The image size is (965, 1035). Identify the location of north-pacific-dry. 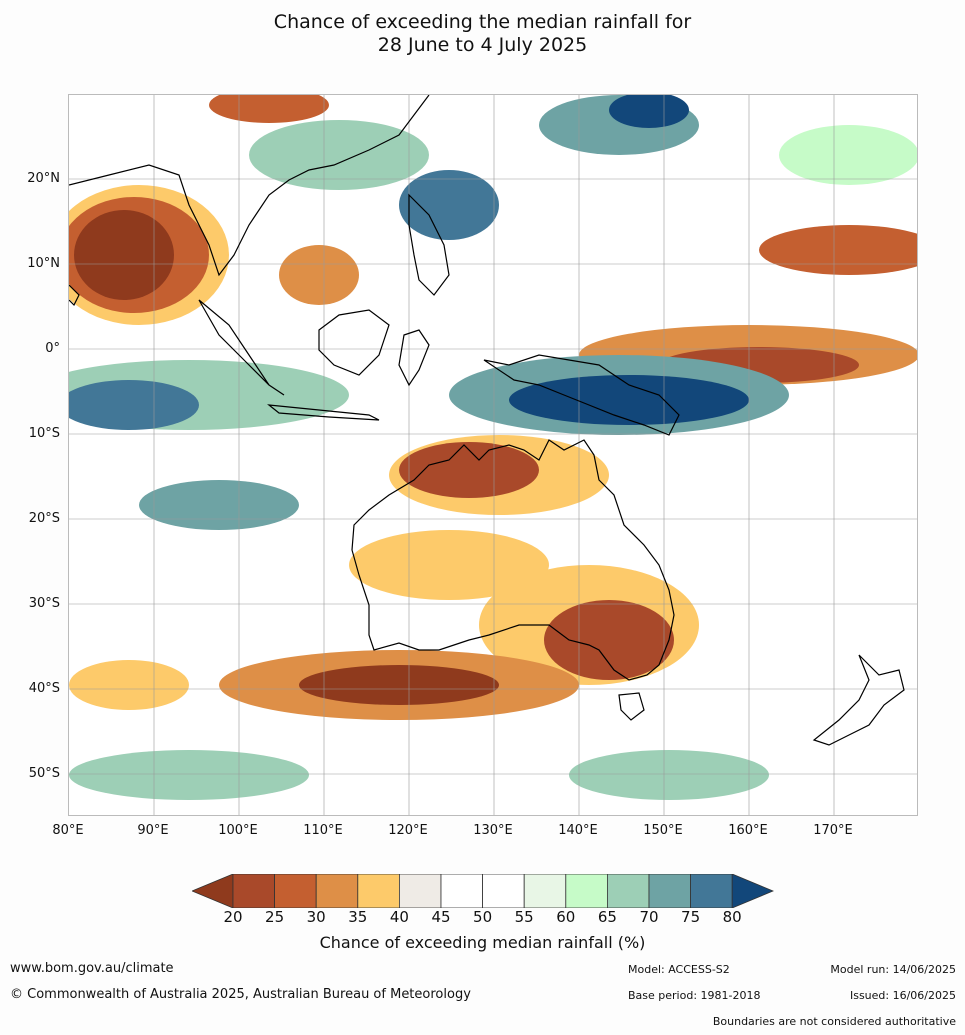
(838, 250).